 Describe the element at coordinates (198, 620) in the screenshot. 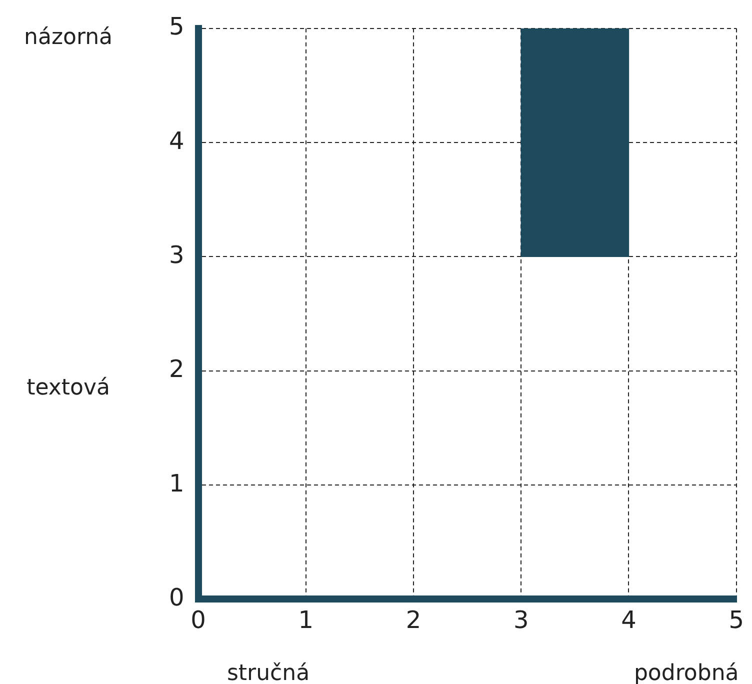

I see `x-tick-label: 0` at that location.